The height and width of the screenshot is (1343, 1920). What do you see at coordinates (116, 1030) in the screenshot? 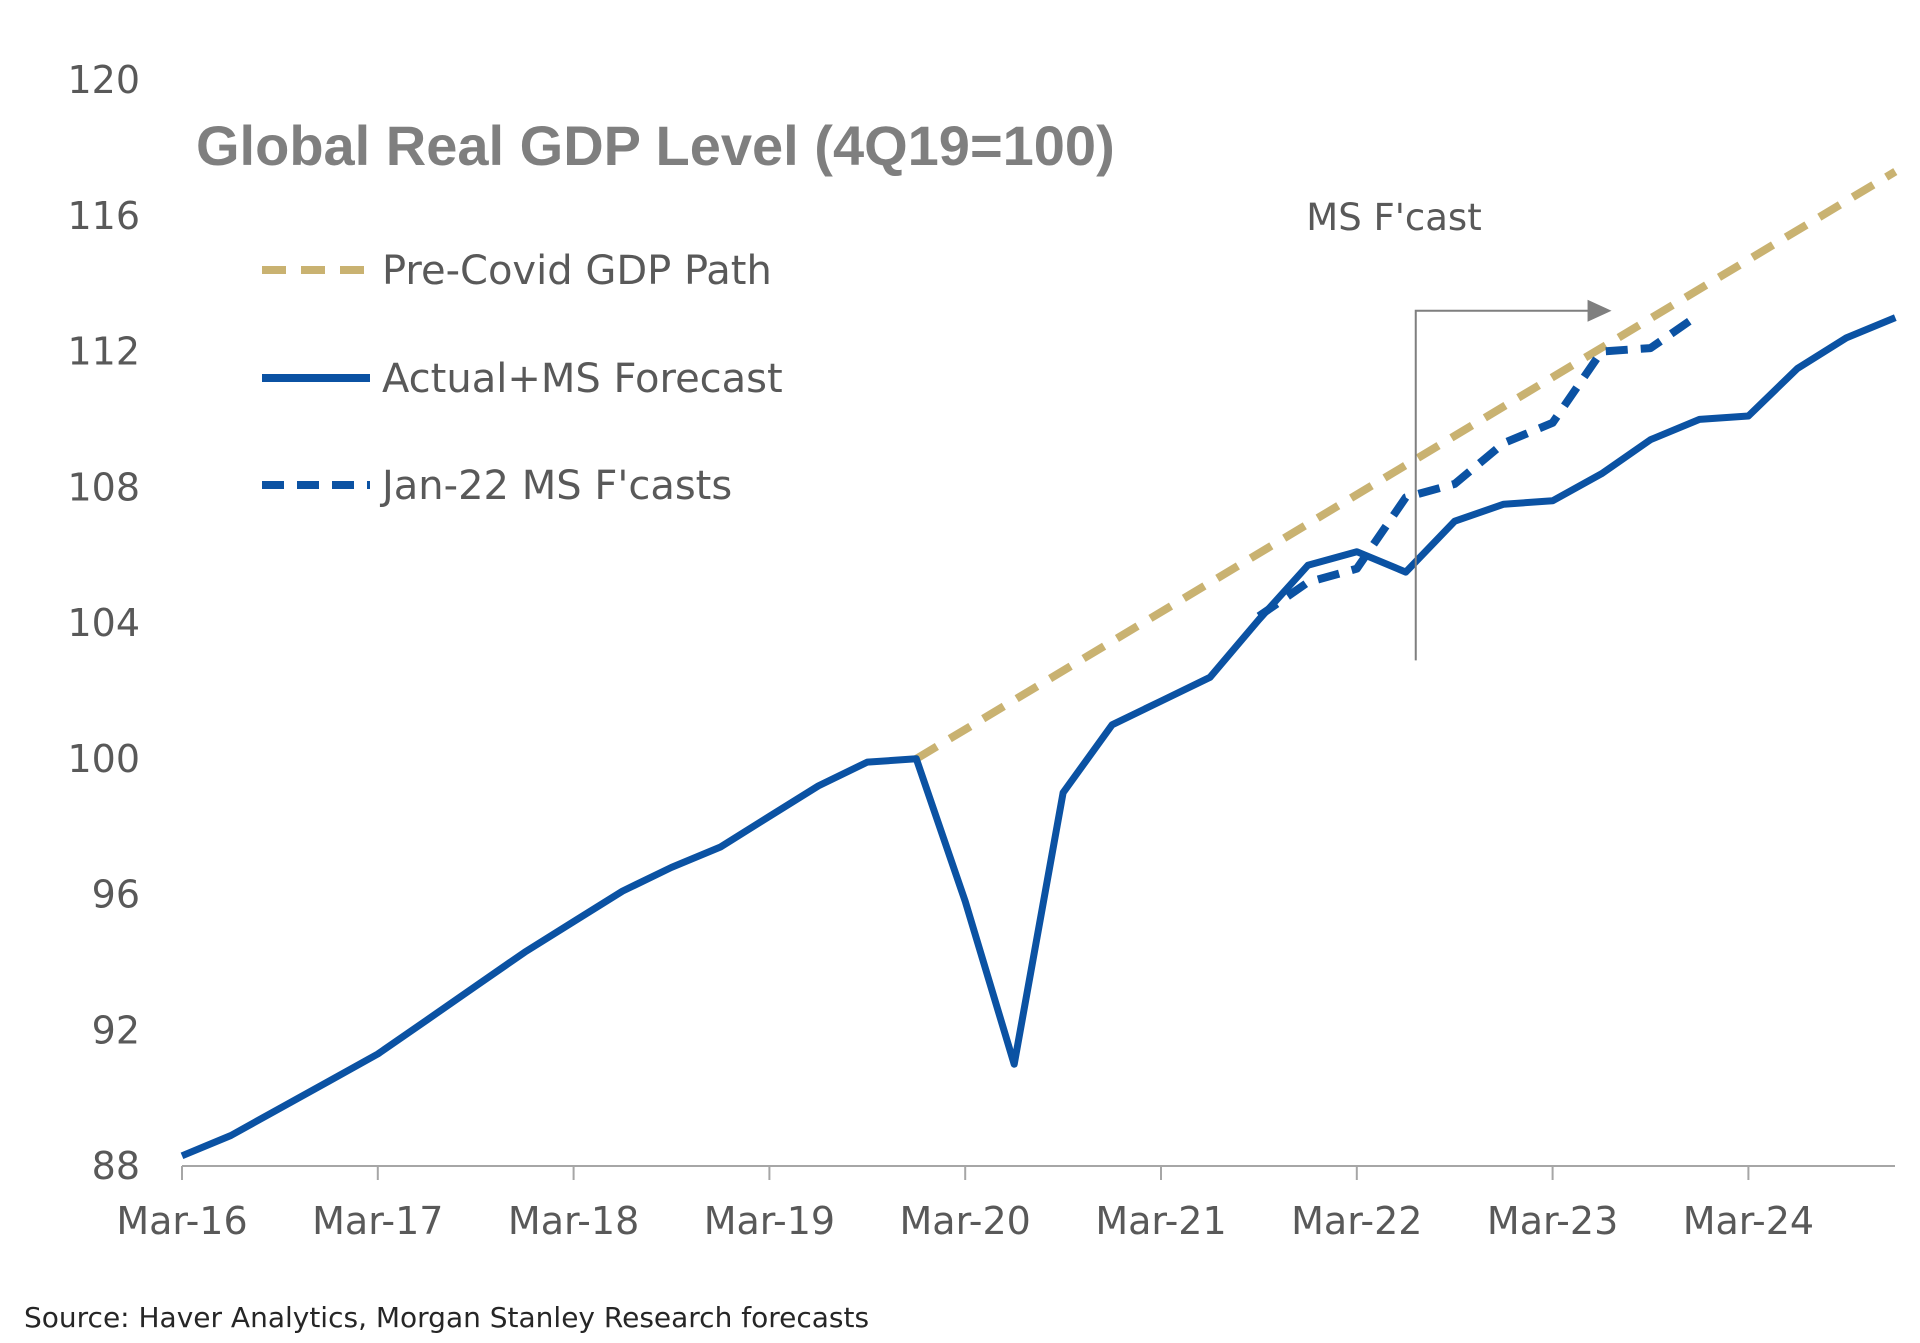
I see `y-tick-label: 92` at bounding box center [116, 1030].